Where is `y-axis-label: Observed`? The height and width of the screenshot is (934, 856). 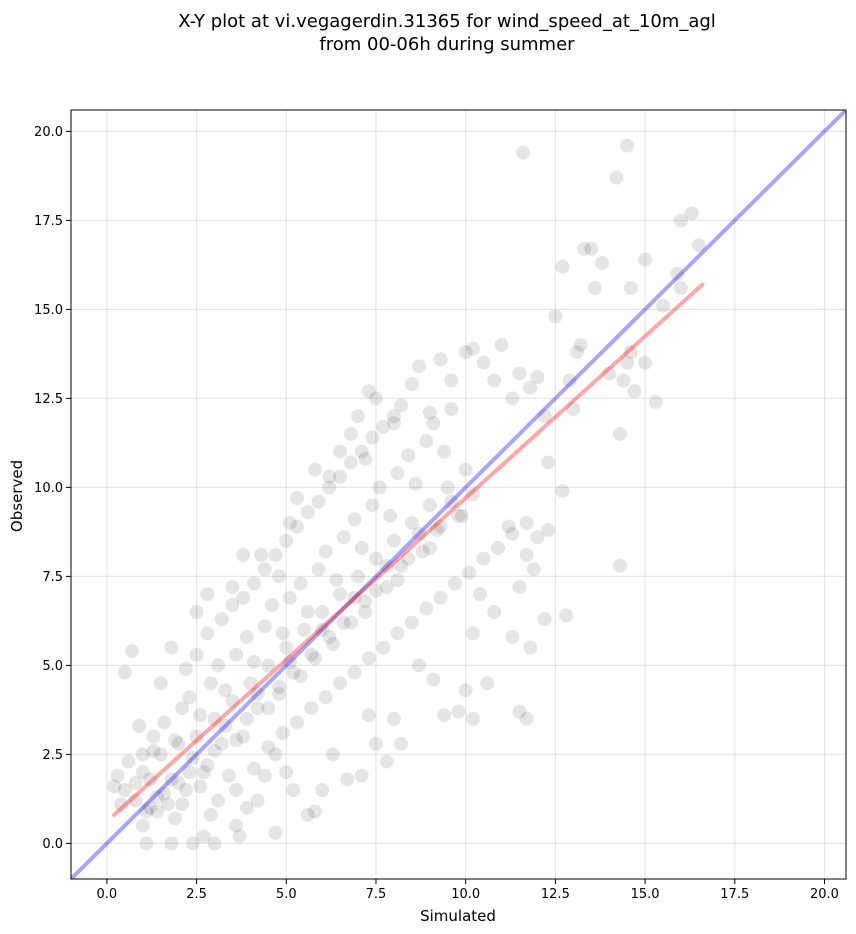
y-axis-label: Observed is located at coordinates (17, 496).